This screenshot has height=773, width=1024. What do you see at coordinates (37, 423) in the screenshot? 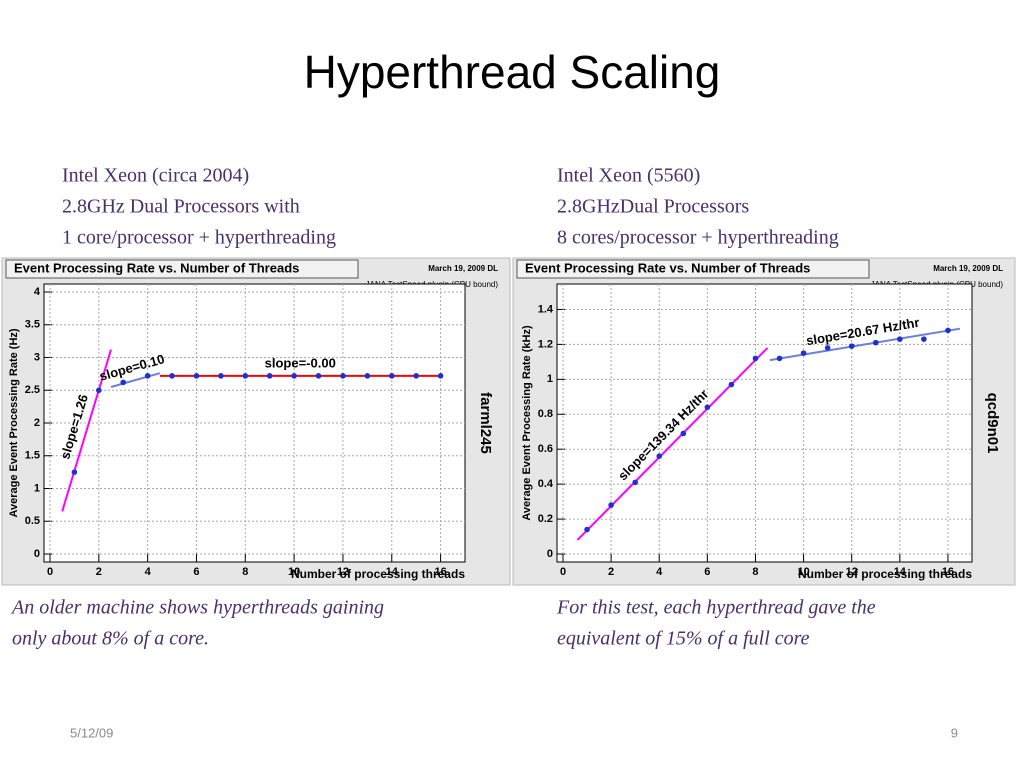
I see `y-tick-label: 2` at bounding box center [37, 423].